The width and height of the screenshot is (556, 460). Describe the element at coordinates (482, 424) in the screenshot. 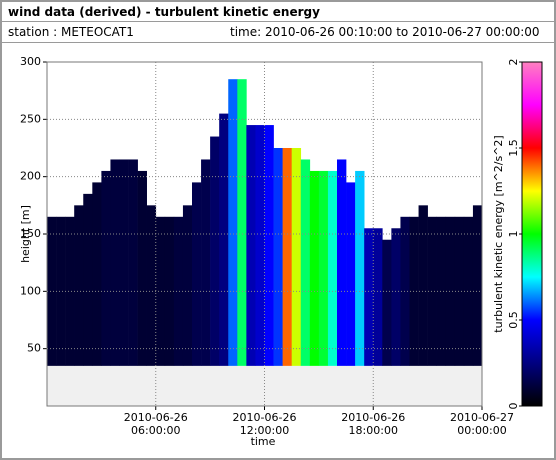

I see `x-tick-label: 2010-06-27 00:00:00` at that location.